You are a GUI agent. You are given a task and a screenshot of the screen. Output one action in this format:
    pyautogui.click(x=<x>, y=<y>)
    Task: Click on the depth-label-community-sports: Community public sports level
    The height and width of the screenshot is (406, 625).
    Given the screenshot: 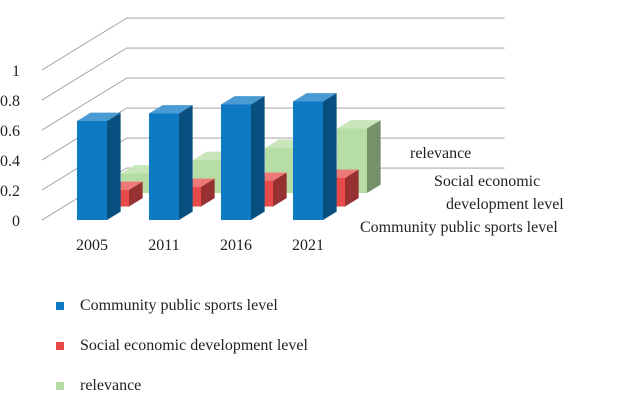 What is the action you would take?
    pyautogui.click(x=459, y=227)
    